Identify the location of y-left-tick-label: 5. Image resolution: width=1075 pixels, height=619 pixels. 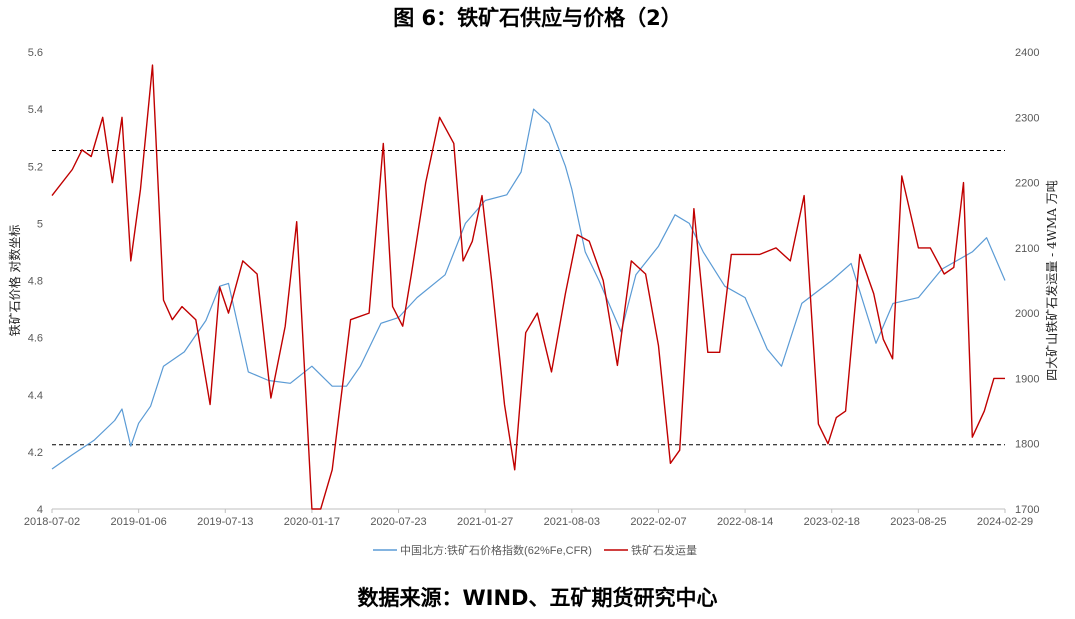
(40, 224).